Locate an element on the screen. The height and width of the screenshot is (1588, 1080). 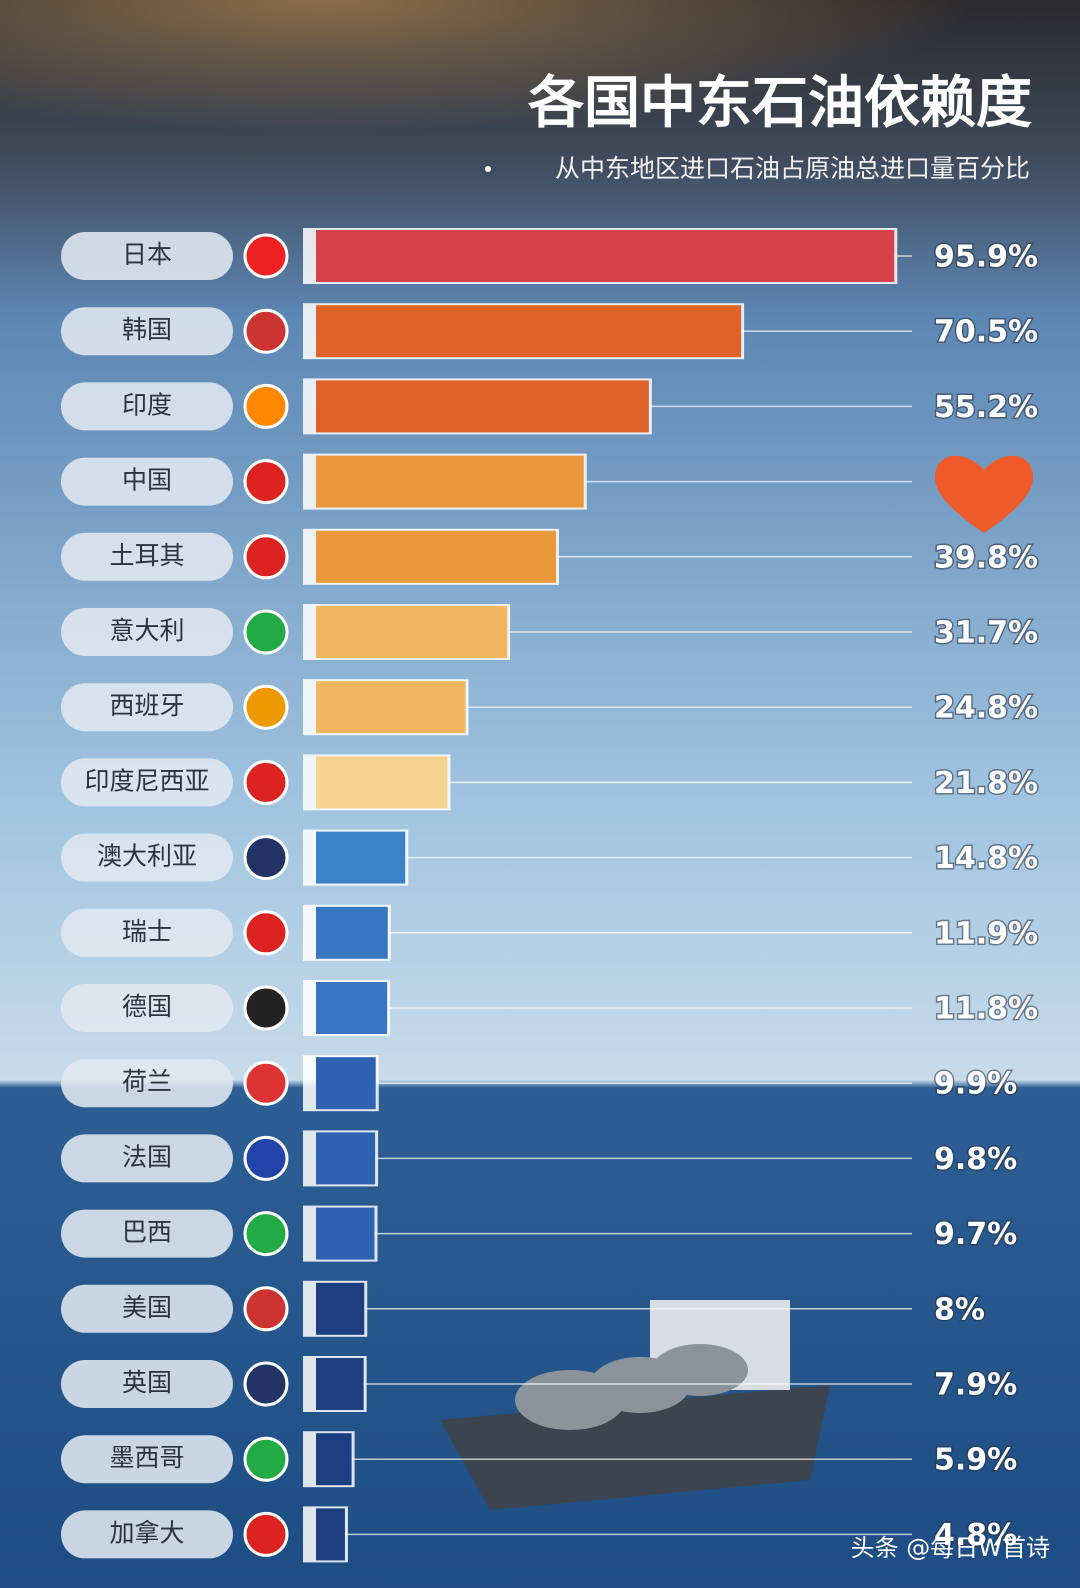
oil-splash is located at coordinates (540, 110).